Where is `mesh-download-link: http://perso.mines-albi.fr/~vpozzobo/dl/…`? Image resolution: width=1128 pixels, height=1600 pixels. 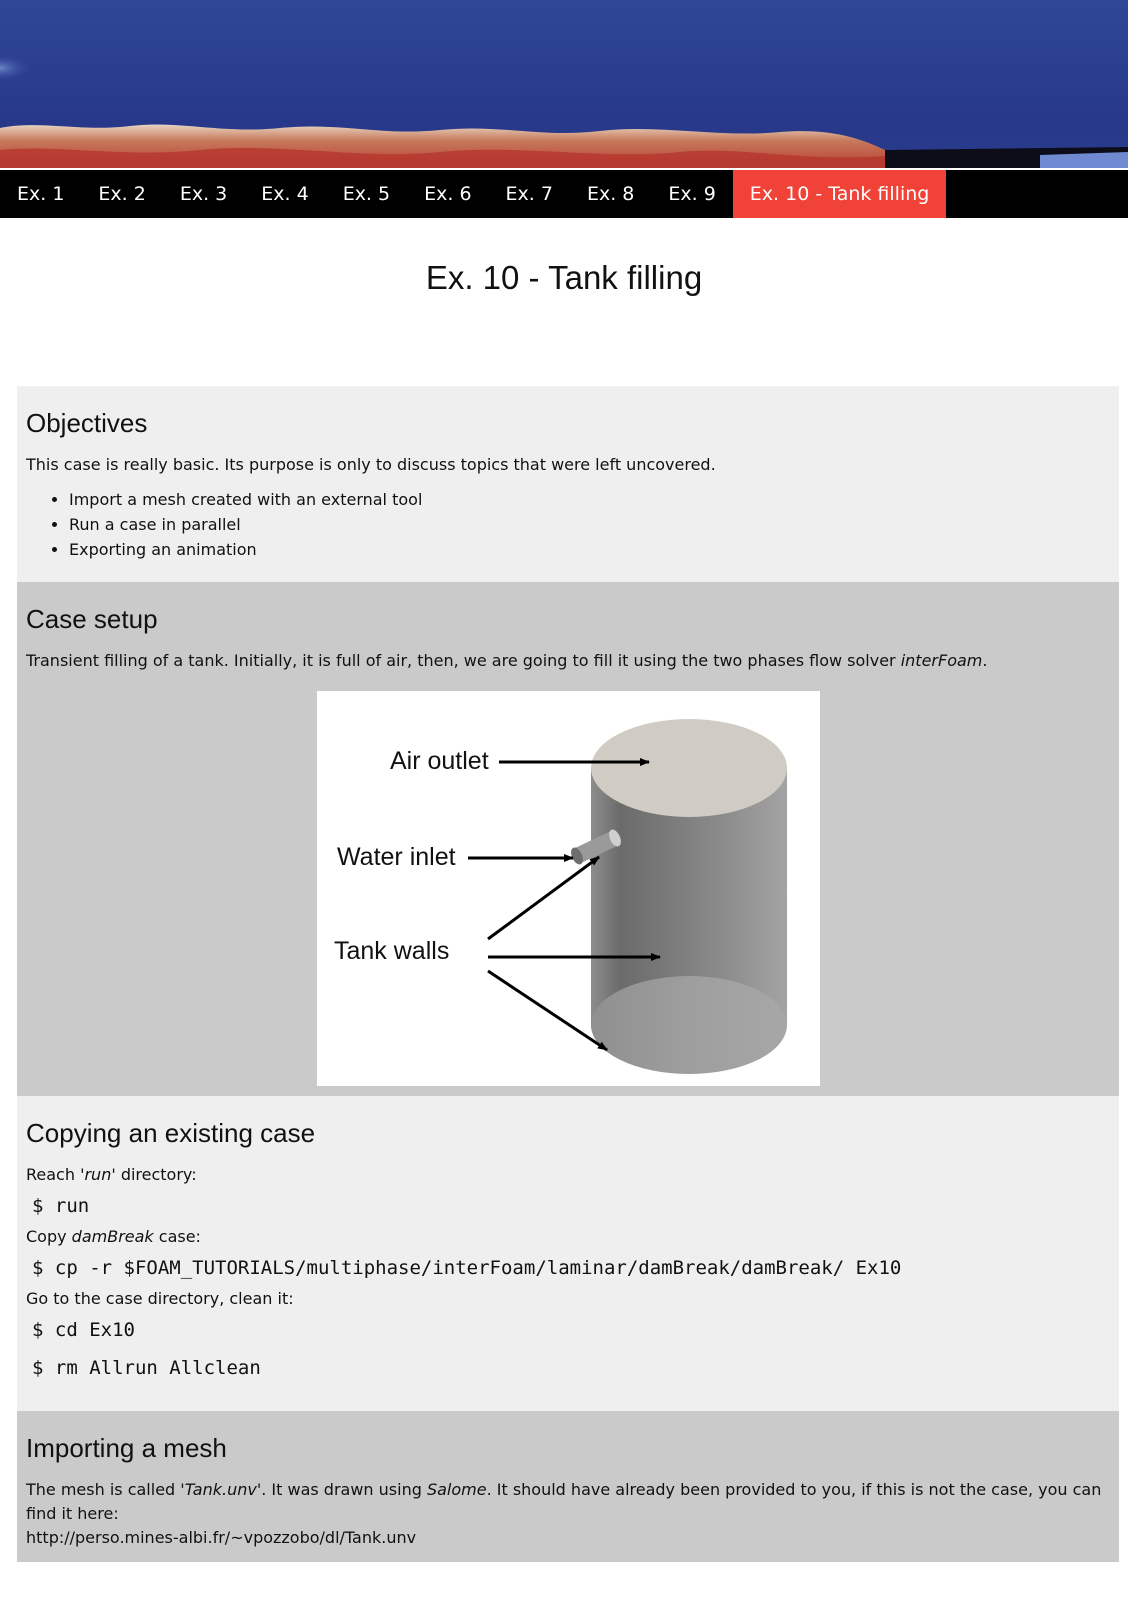
mesh-download-link: http://perso.mines-albi.fr/~vpozzobo/dl/… is located at coordinates (221, 1537).